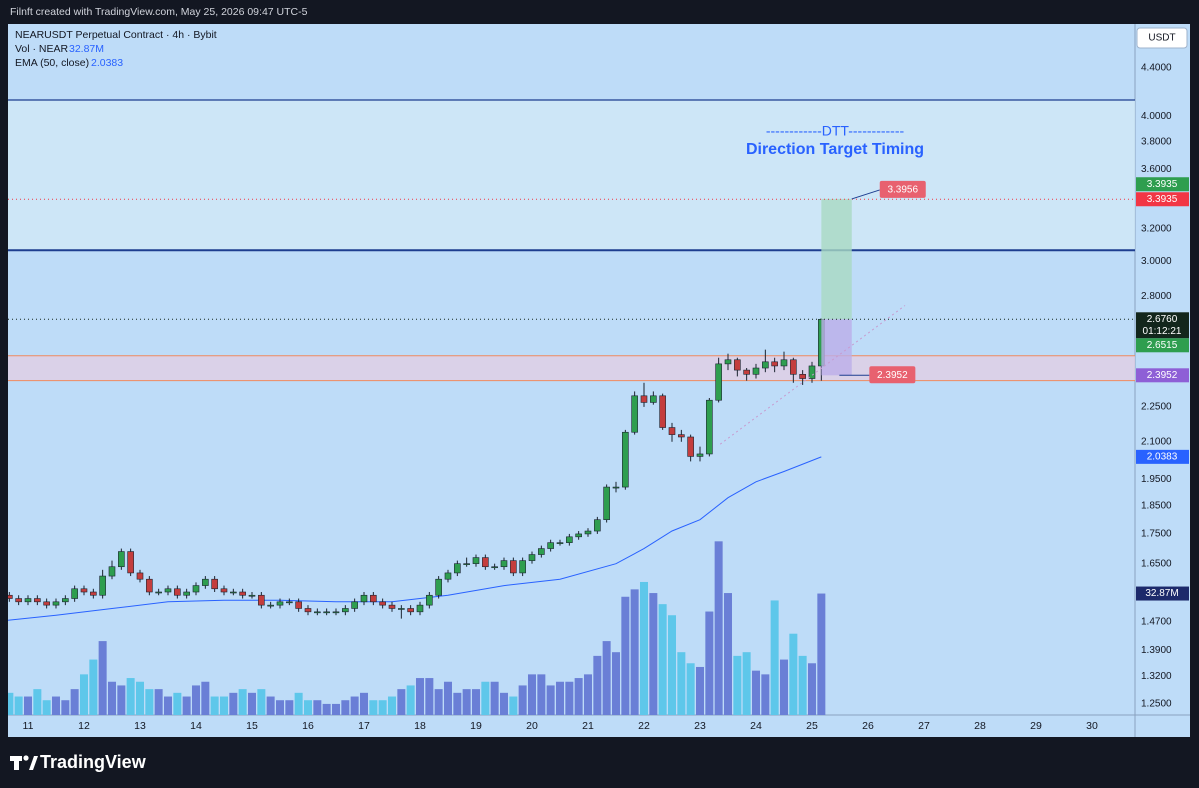 Image resolution: width=1199 pixels, height=788 pixels. Describe the element at coordinates (756, 726) in the screenshot. I see `x-tick-label: 24` at that location.